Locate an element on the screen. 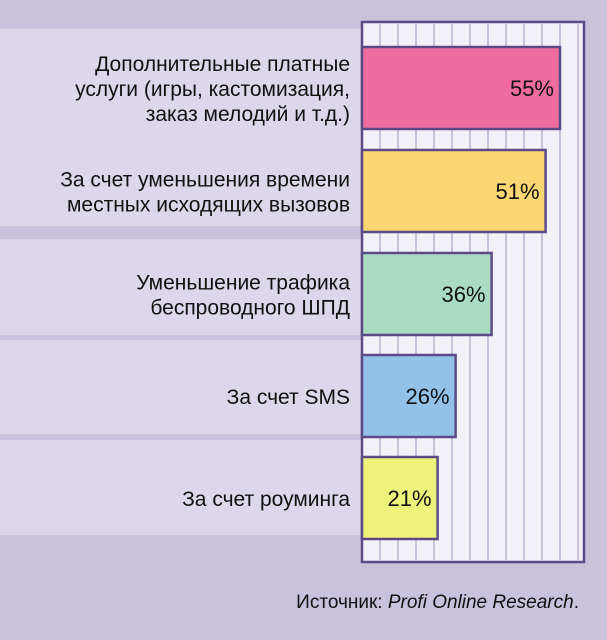  data-label: 55% is located at coordinates (532, 88).